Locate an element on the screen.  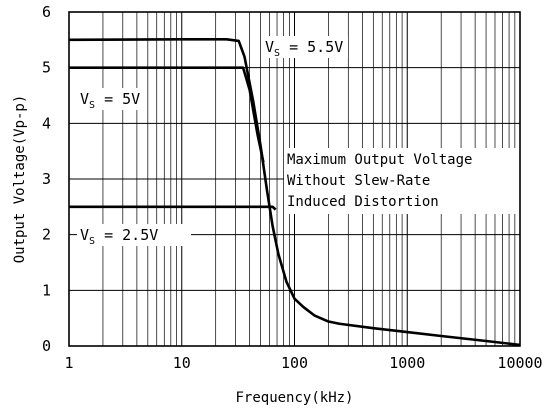
x-tick-label: 10000 is located at coordinates (519, 363).